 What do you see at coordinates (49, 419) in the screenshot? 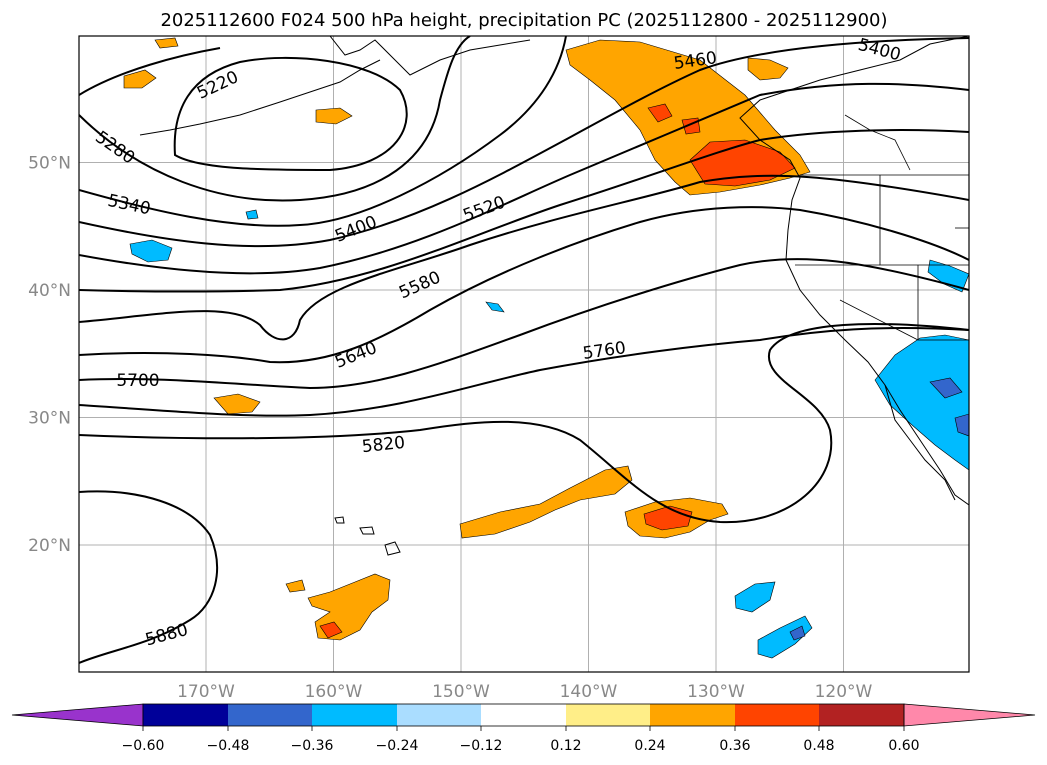
I see `lat-tick-label: 30°N` at bounding box center [49, 419].